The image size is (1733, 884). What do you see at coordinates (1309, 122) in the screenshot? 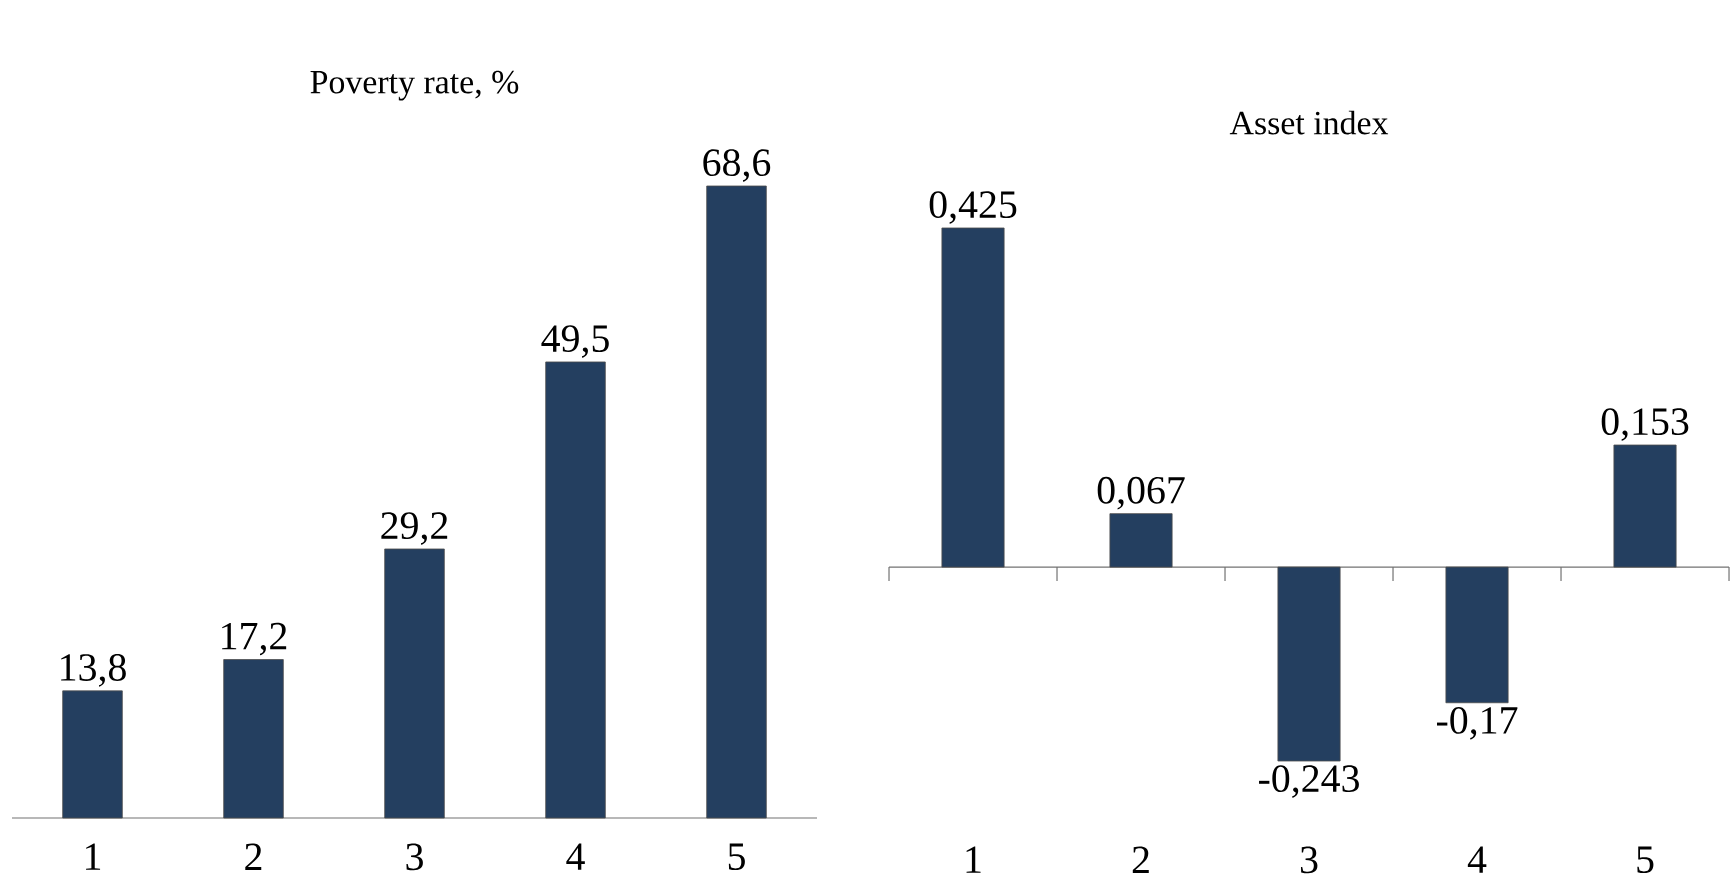
I see `chart-title: Asset index` at bounding box center [1309, 122].